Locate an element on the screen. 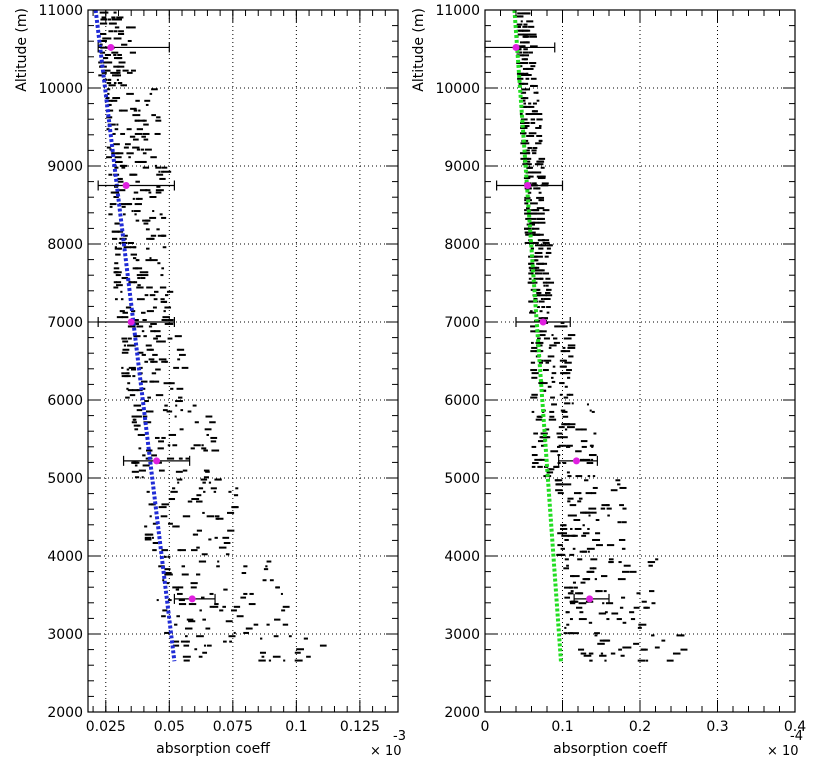 Image resolution: width=825 pixels, height=768 pixels. x-axis-multiplier: × 10 is located at coordinates (783, 751).